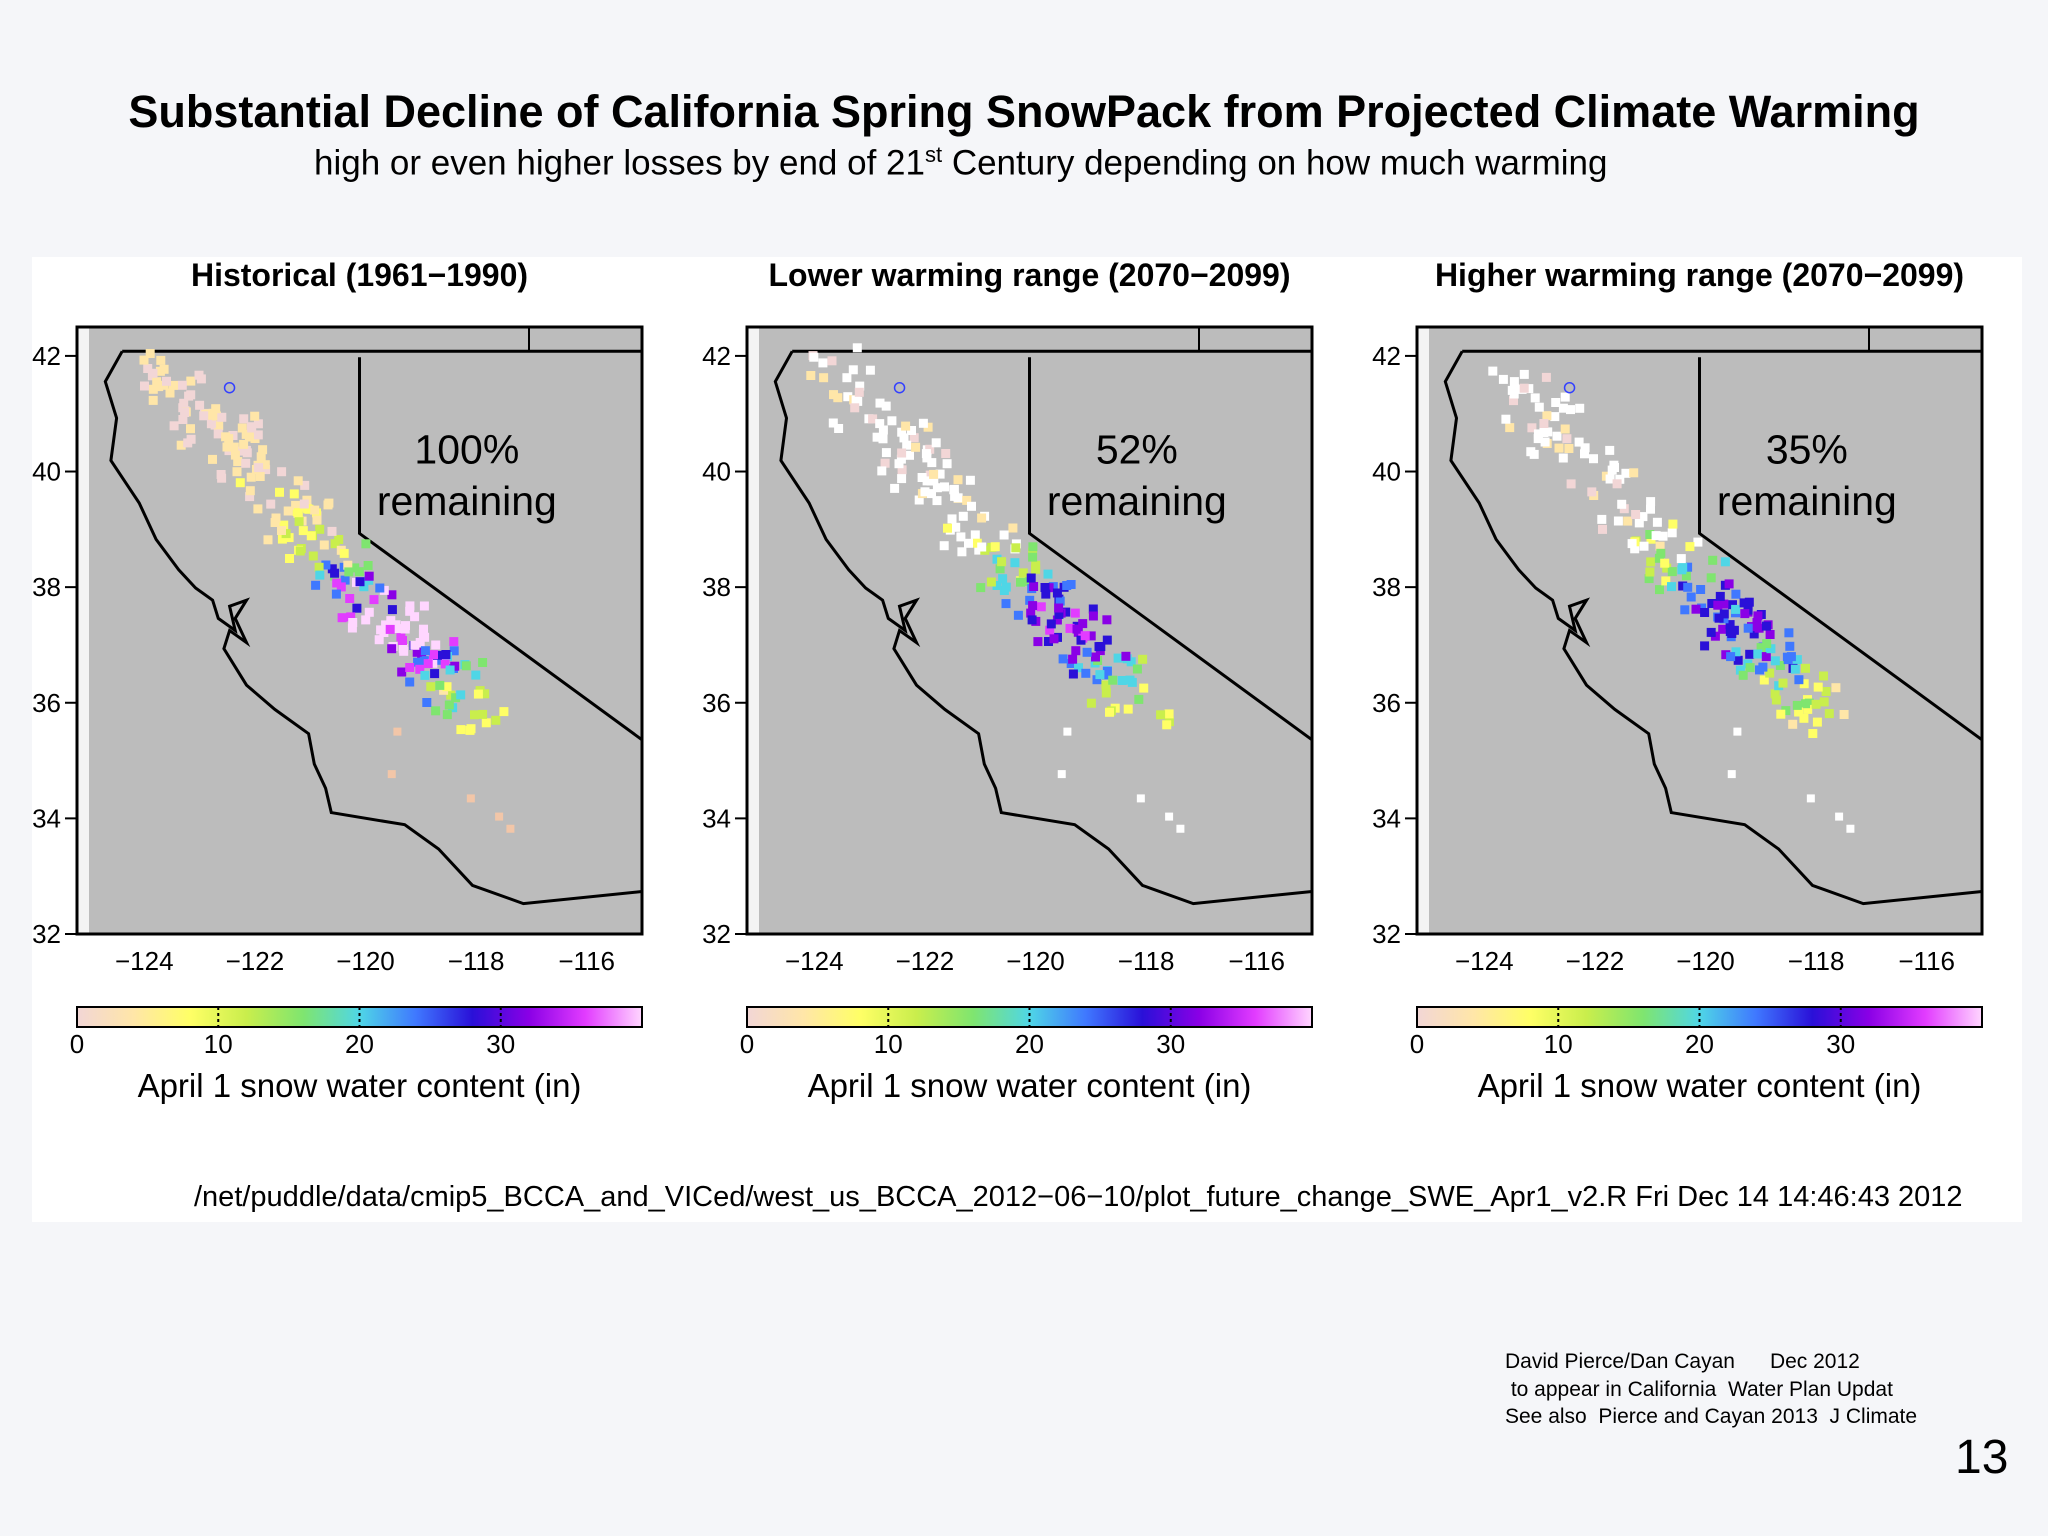 This screenshot has height=1536, width=2048. Describe the element at coordinates (1682, 1361) in the screenshot. I see `credits-line: David Pierce/Dan Cayan Dec 2012` at that location.